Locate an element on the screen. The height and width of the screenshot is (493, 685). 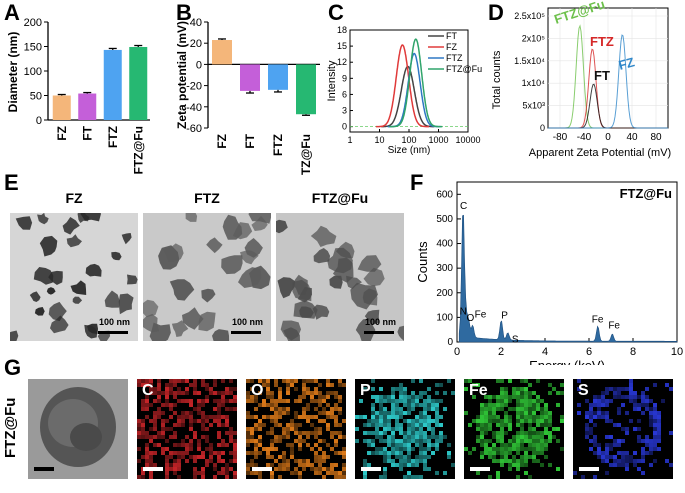
d-ytick-label: 1x10⁴ is located at coordinates (534, 83).